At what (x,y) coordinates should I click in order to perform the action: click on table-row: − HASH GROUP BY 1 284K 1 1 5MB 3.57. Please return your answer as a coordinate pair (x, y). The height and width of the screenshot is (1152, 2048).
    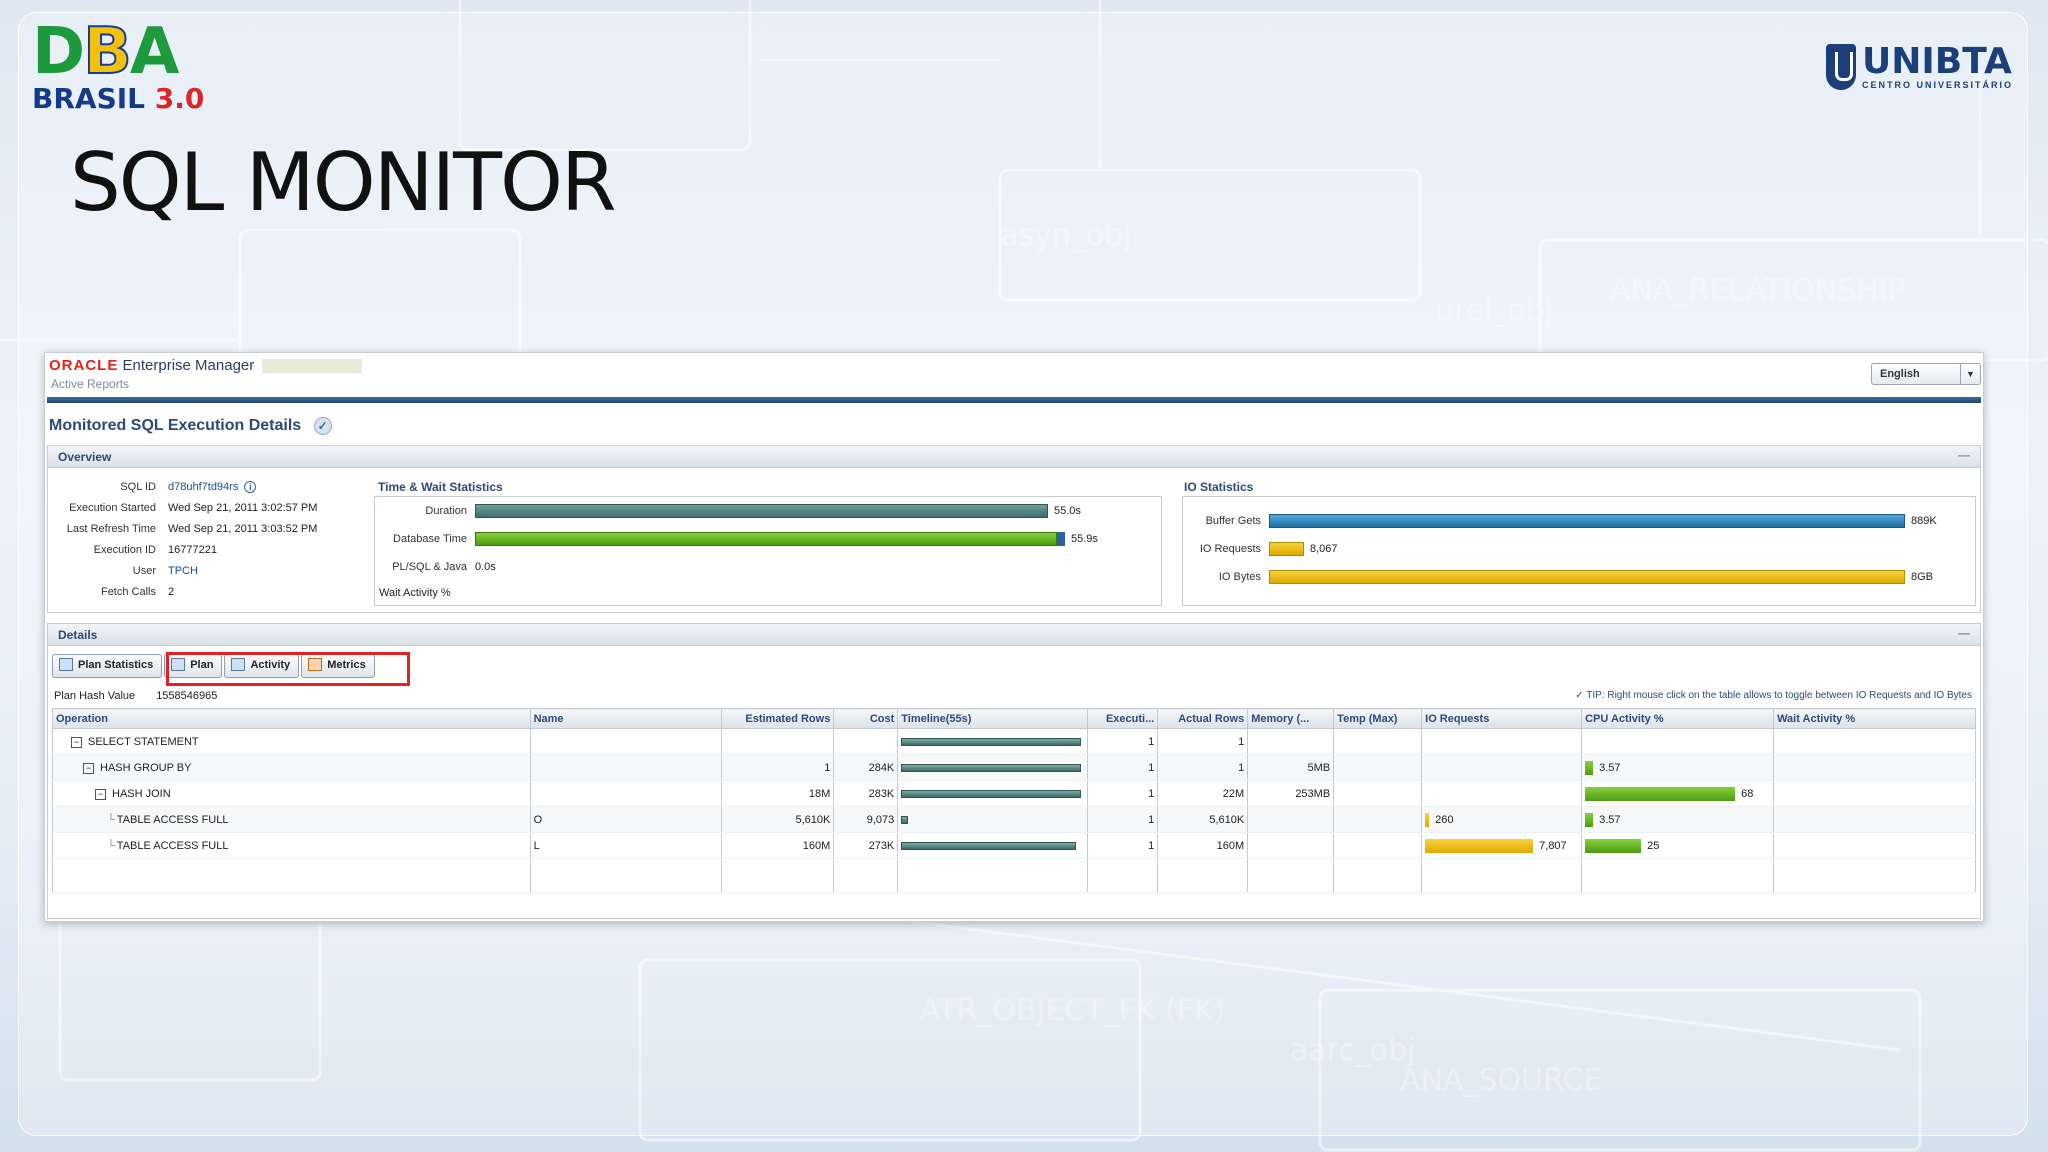
    Looking at the image, I should click on (1014, 767).